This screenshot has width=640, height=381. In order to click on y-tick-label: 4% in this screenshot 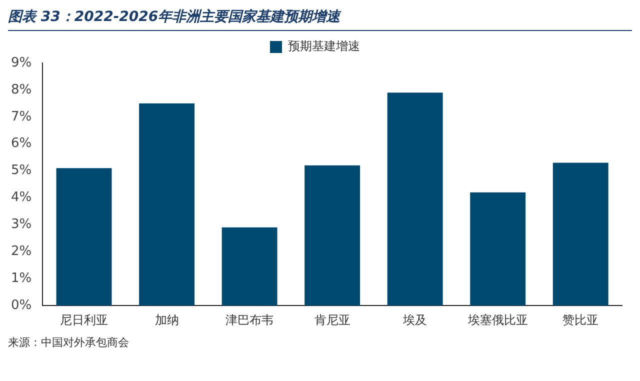, I will do `click(21, 198)`.